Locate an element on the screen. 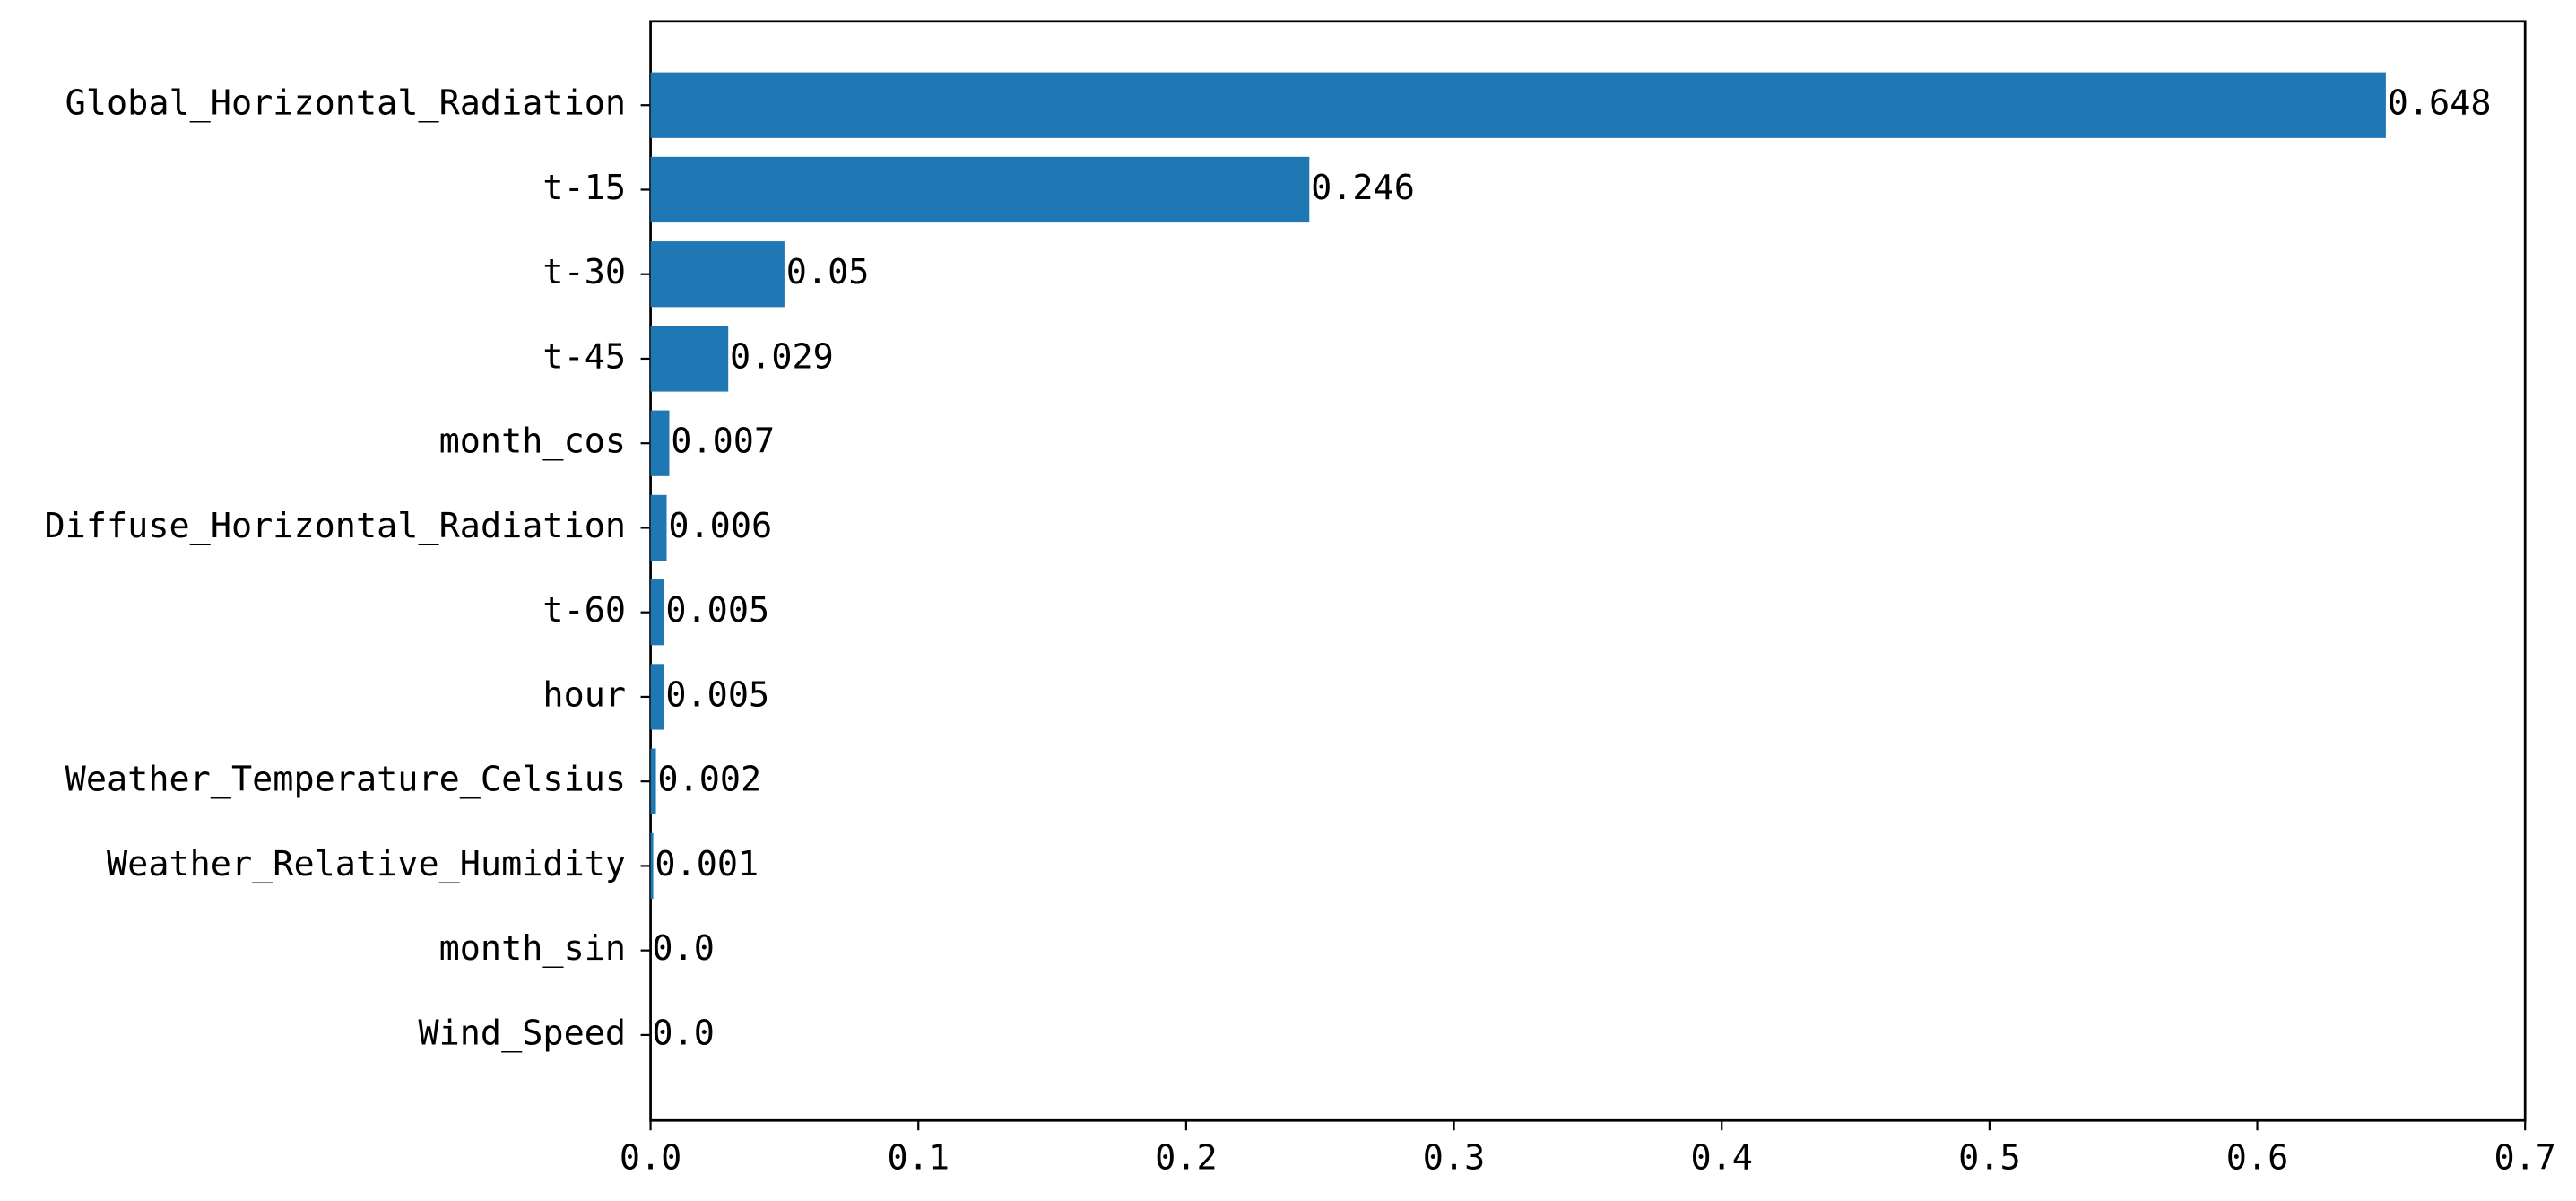 This screenshot has width=2576, height=1201. y-tick-label: Wind_Speed is located at coordinates (522, 1033).